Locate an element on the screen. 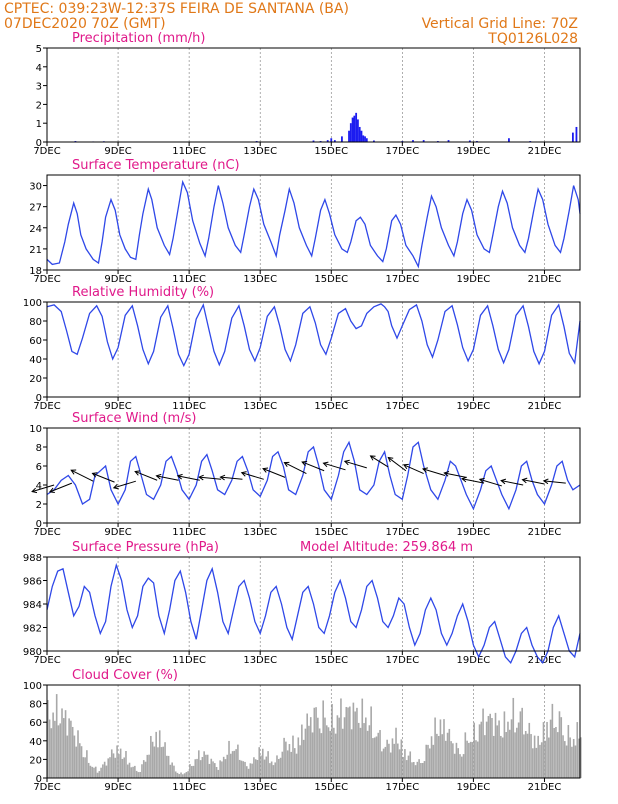  rh-ytick-label: 40 is located at coordinates (35, 360).